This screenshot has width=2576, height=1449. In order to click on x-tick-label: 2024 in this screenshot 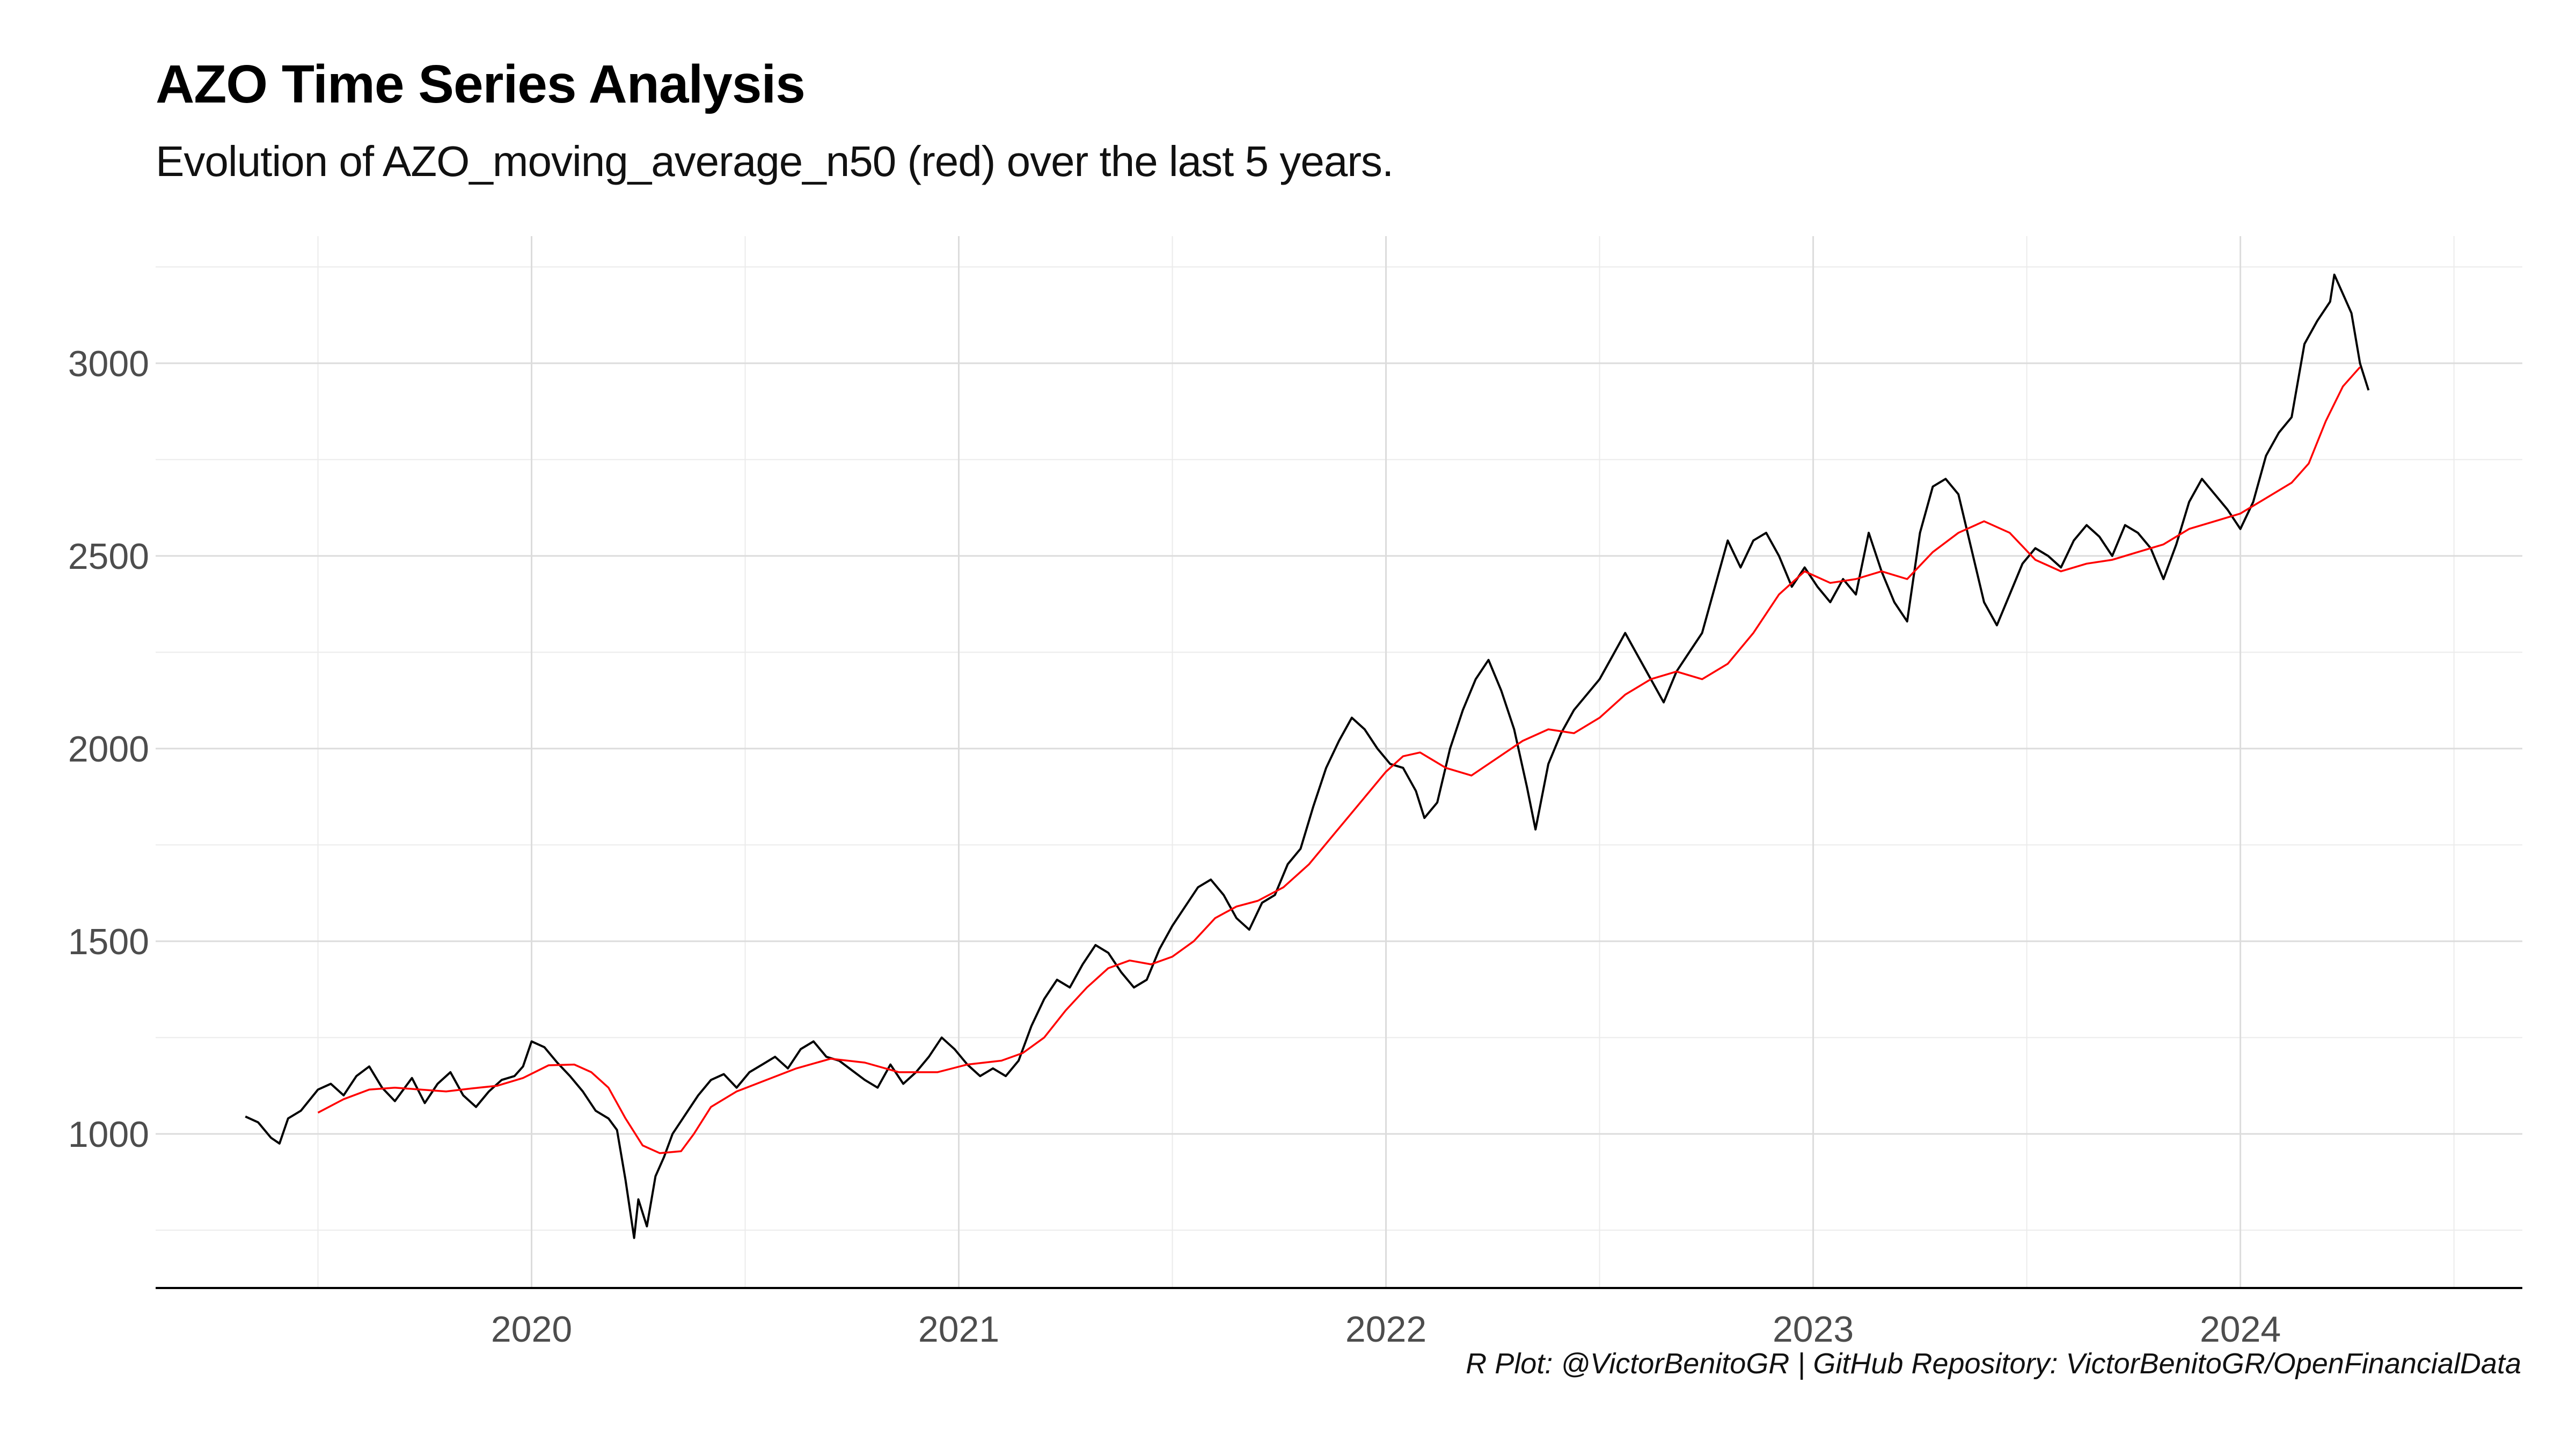, I will do `click(2240, 1329)`.